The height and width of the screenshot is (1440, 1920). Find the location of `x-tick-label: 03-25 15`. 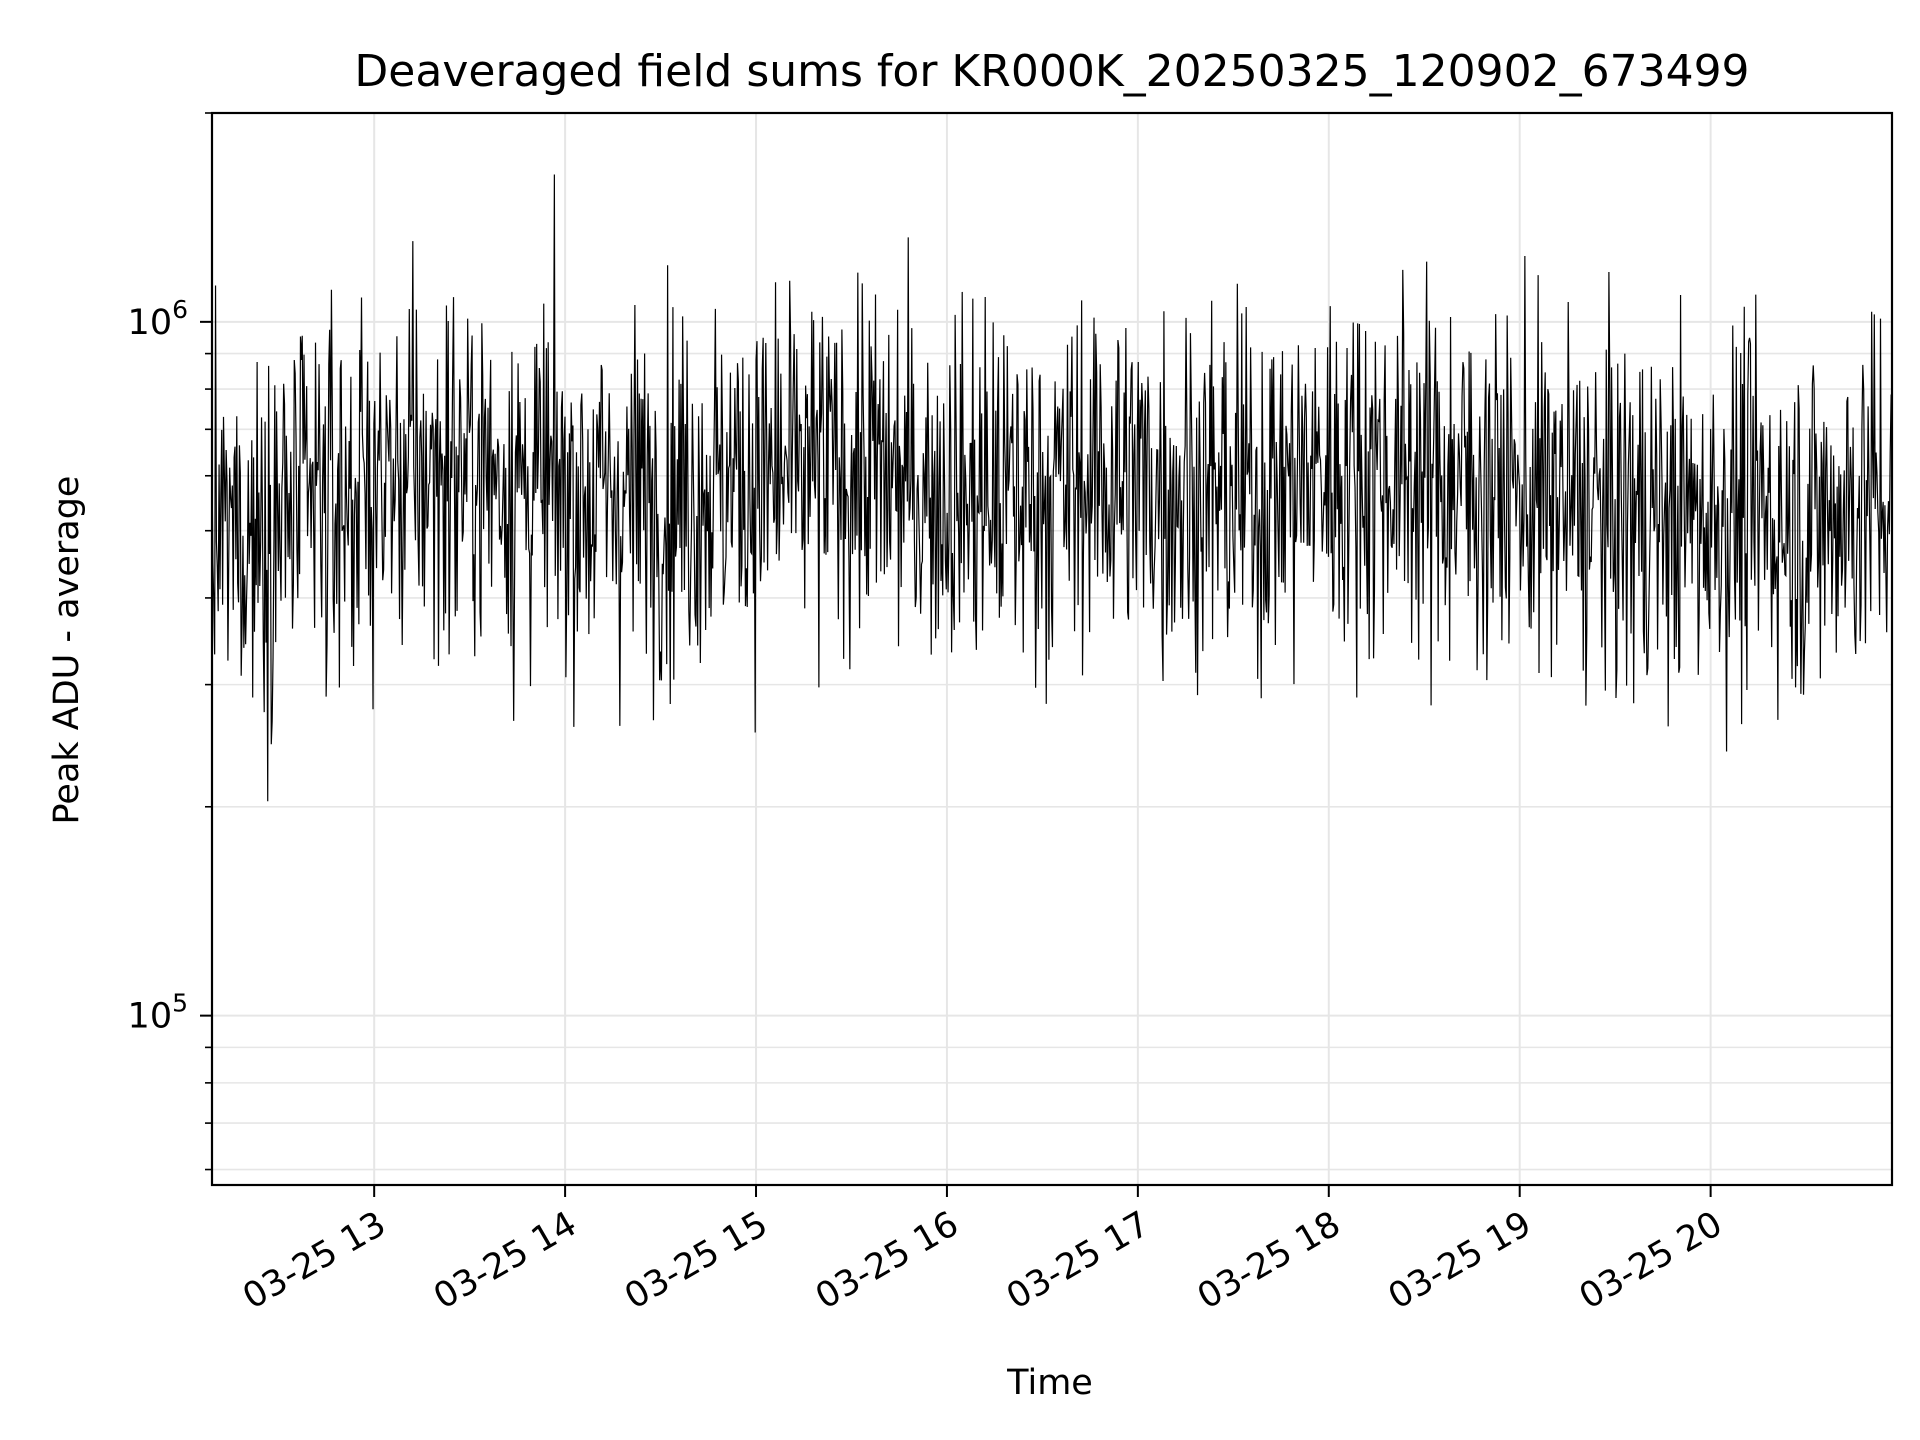

x-tick-label: 03-25 15 is located at coordinates (696, 1260).